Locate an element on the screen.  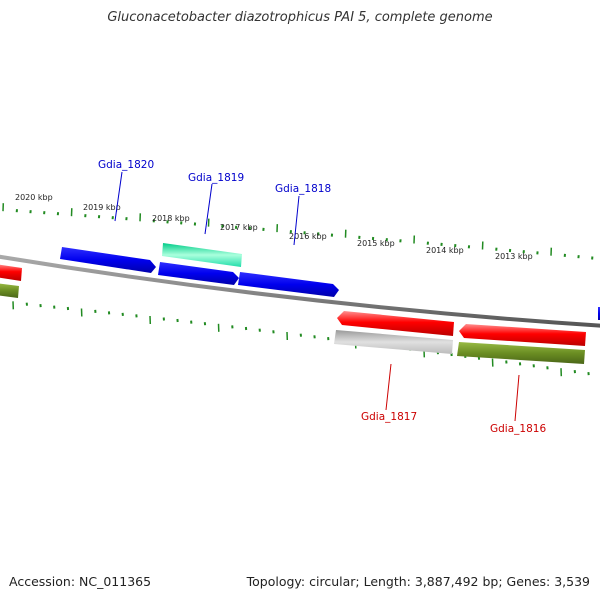
gene-label-gdia-1817: Gdia_1817 is located at coordinates (389, 417).